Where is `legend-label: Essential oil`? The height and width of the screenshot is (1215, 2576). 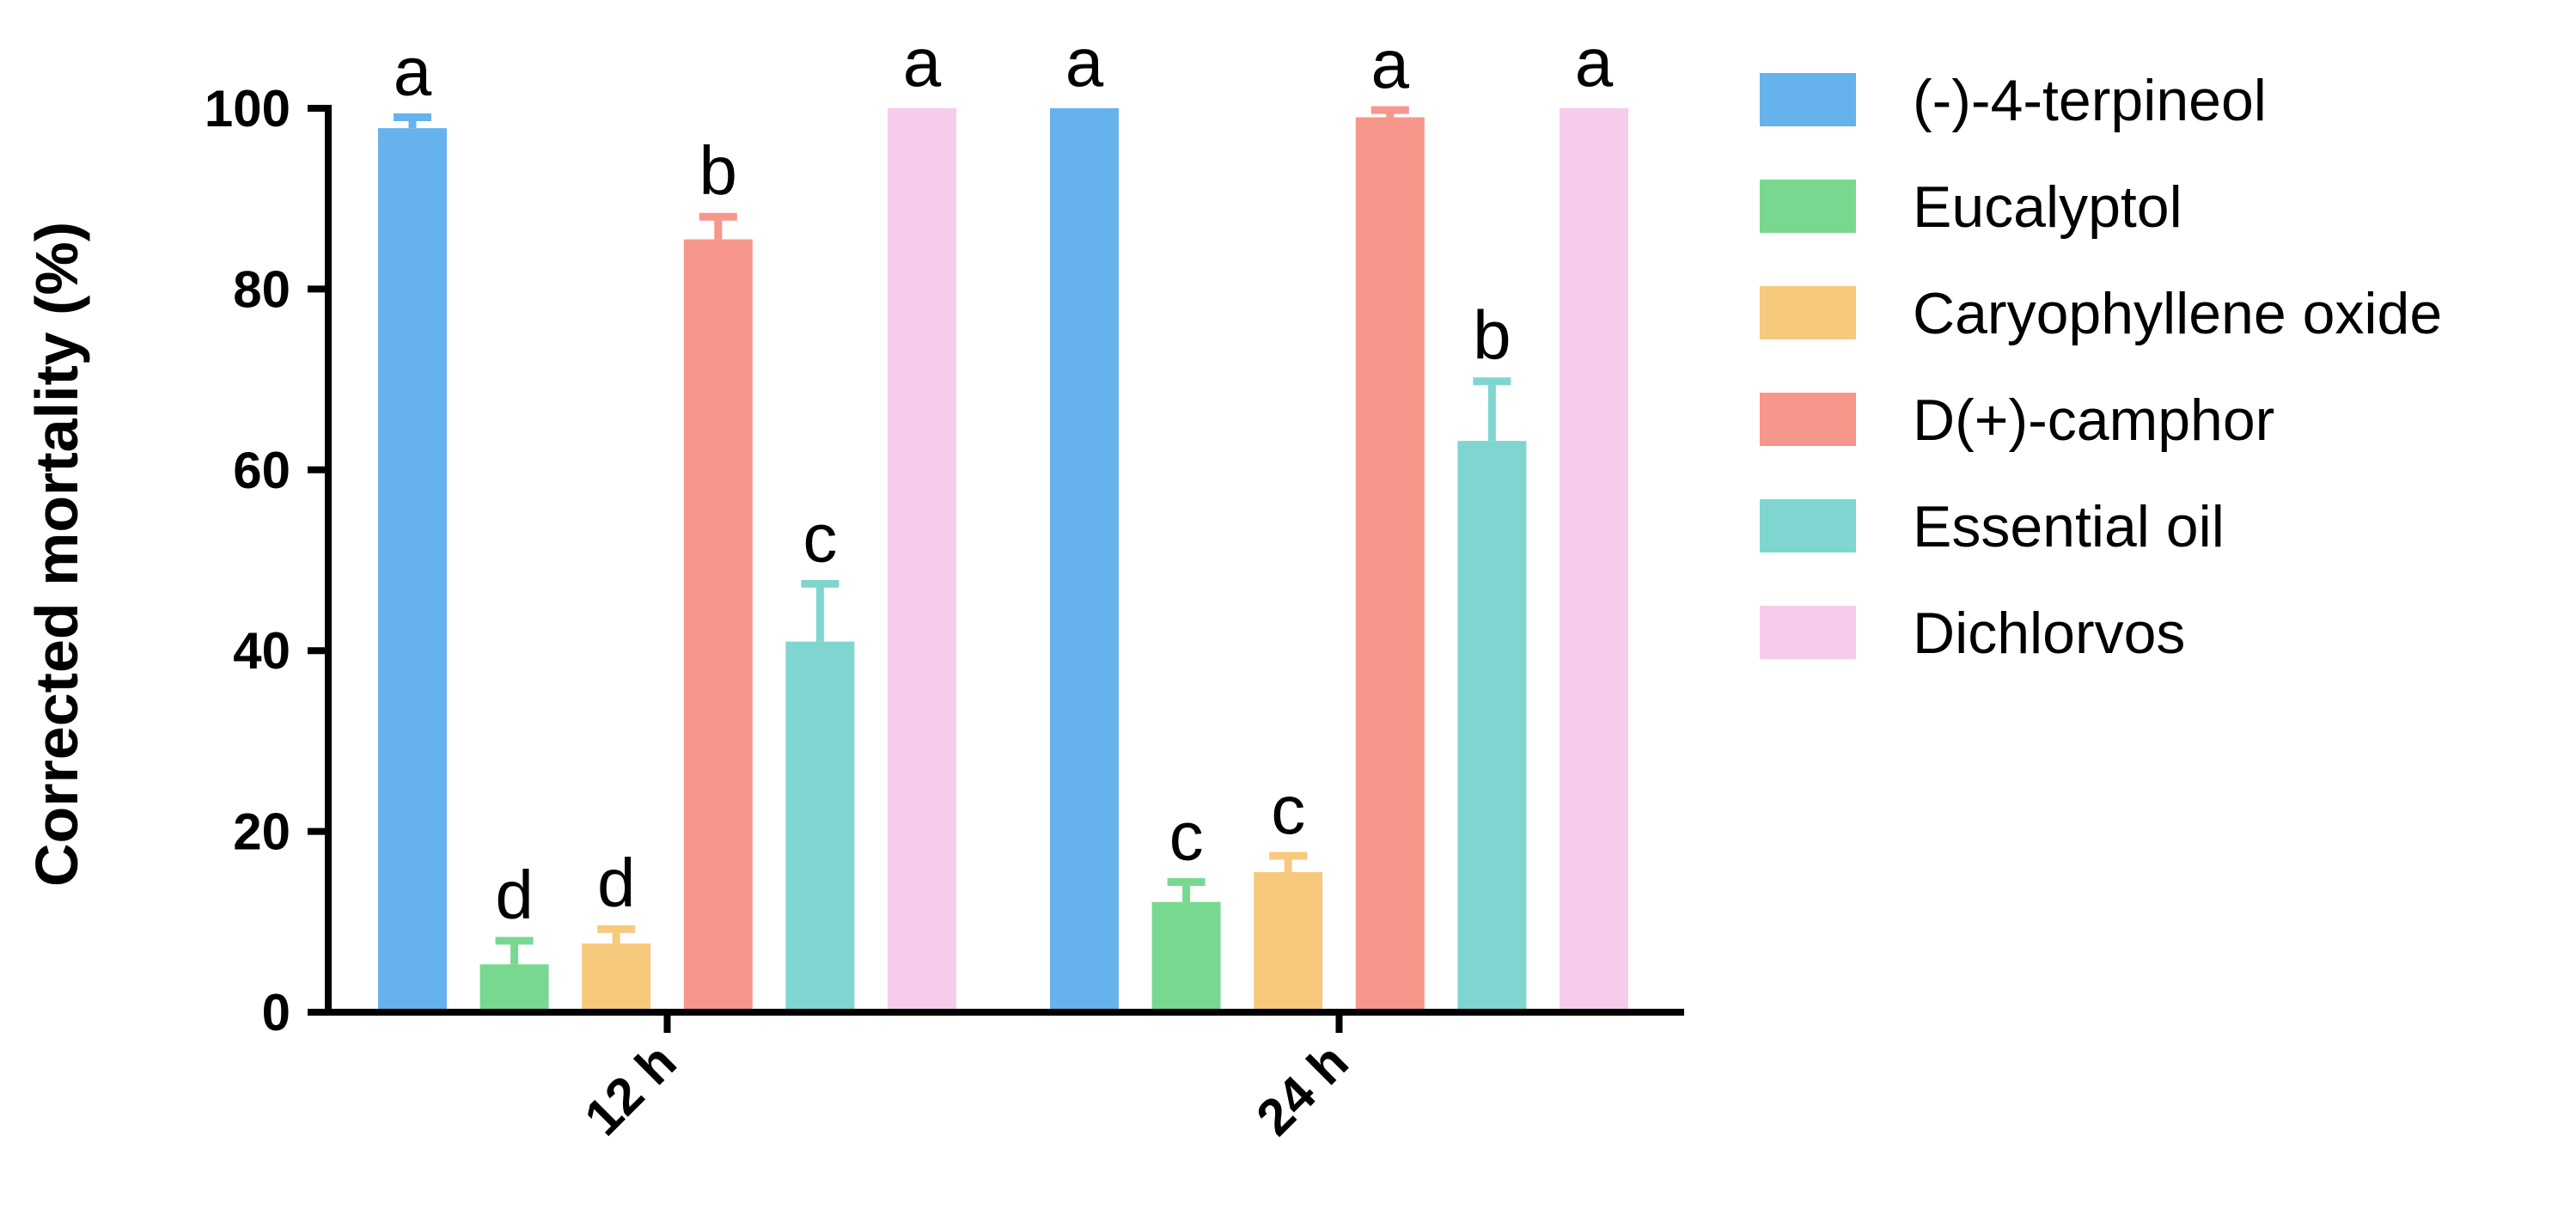 legend-label: Essential oil is located at coordinates (2069, 526).